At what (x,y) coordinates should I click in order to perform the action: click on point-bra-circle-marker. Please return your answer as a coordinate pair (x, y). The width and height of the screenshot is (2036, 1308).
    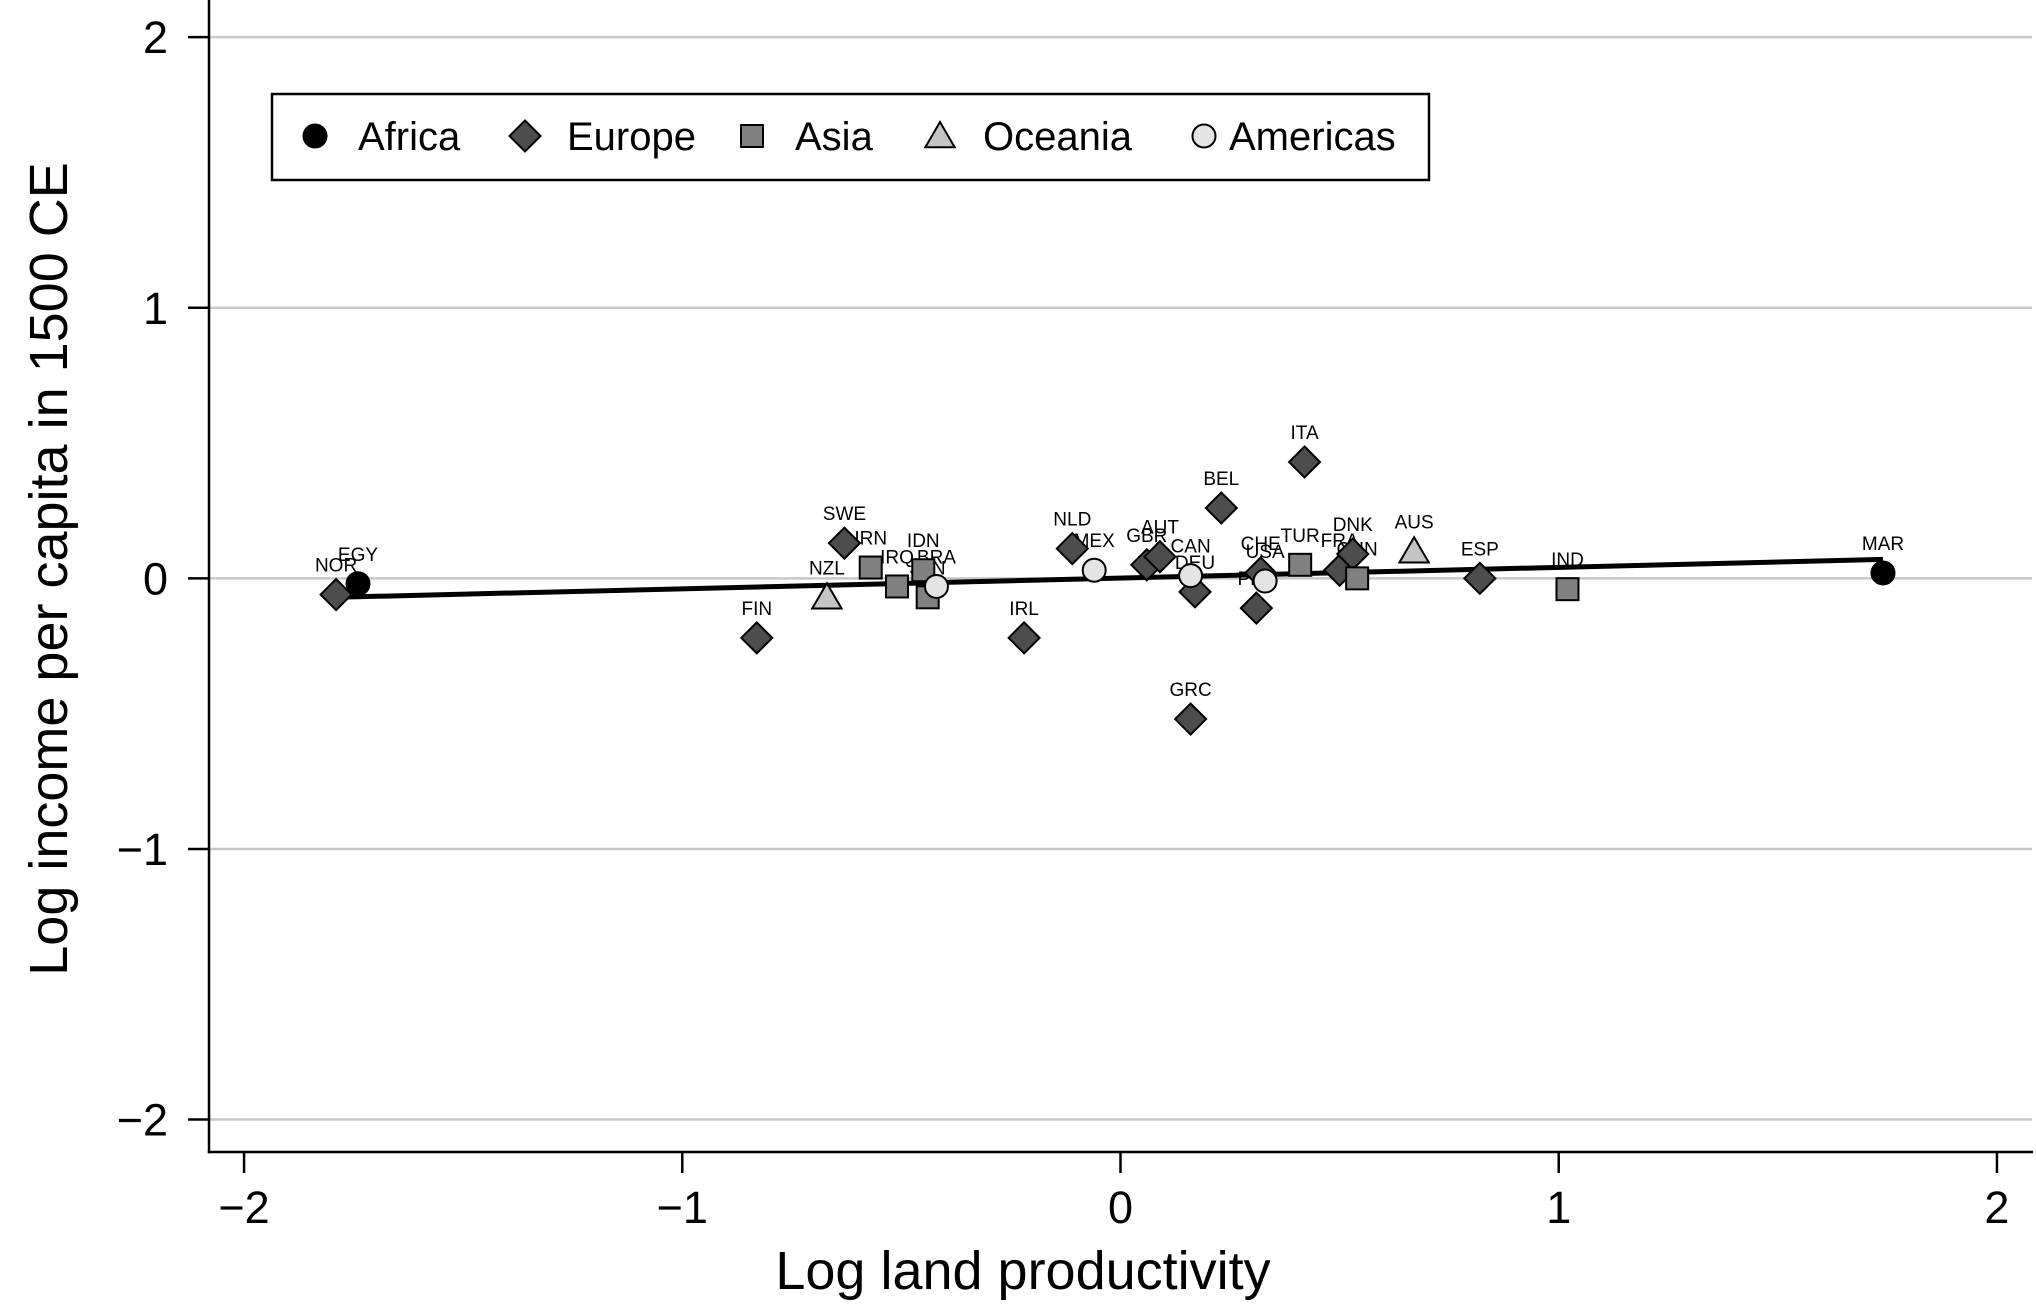
    Looking at the image, I should click on (936, 586).